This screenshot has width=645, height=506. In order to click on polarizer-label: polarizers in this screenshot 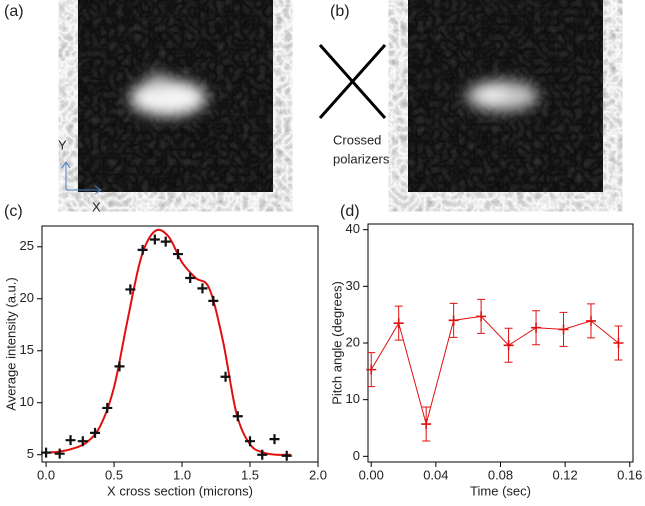, I will do `click(361, 158)`.